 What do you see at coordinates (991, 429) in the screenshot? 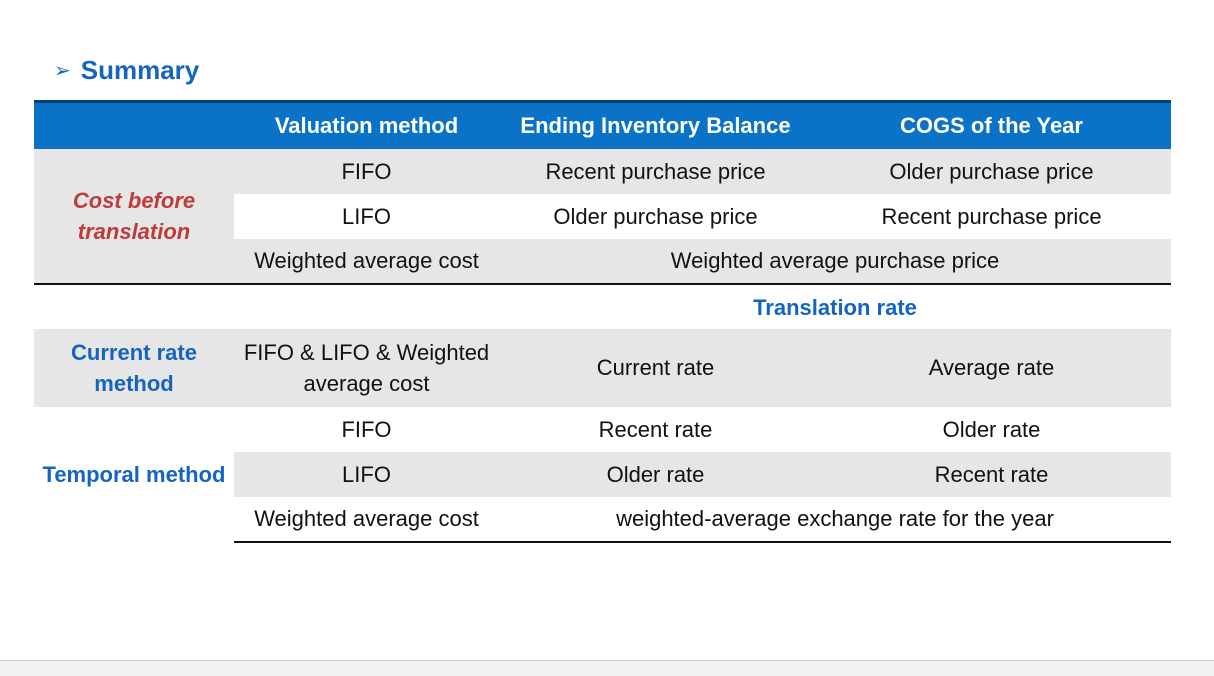
I see `cogs-cell: Older rate` at bounding box center [991, 429].